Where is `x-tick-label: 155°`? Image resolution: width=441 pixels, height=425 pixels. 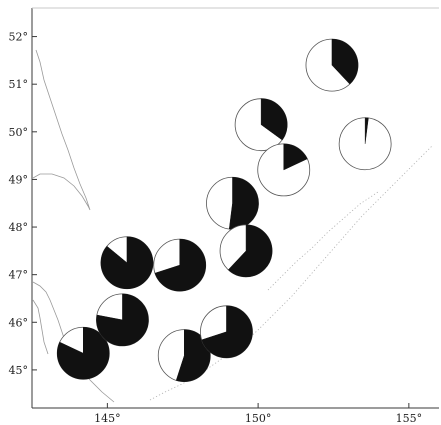 x-tick-label: 155° is located at coordinates (409, 418).